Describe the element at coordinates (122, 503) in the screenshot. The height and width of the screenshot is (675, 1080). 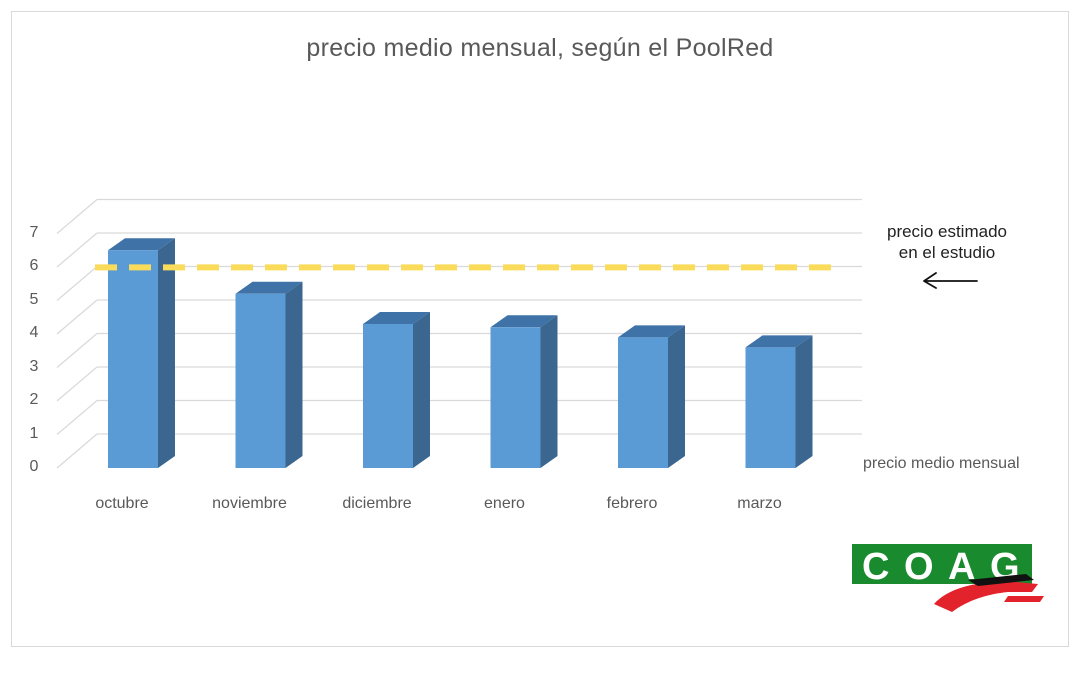
I see `x-tick-label: octubre` at that location.